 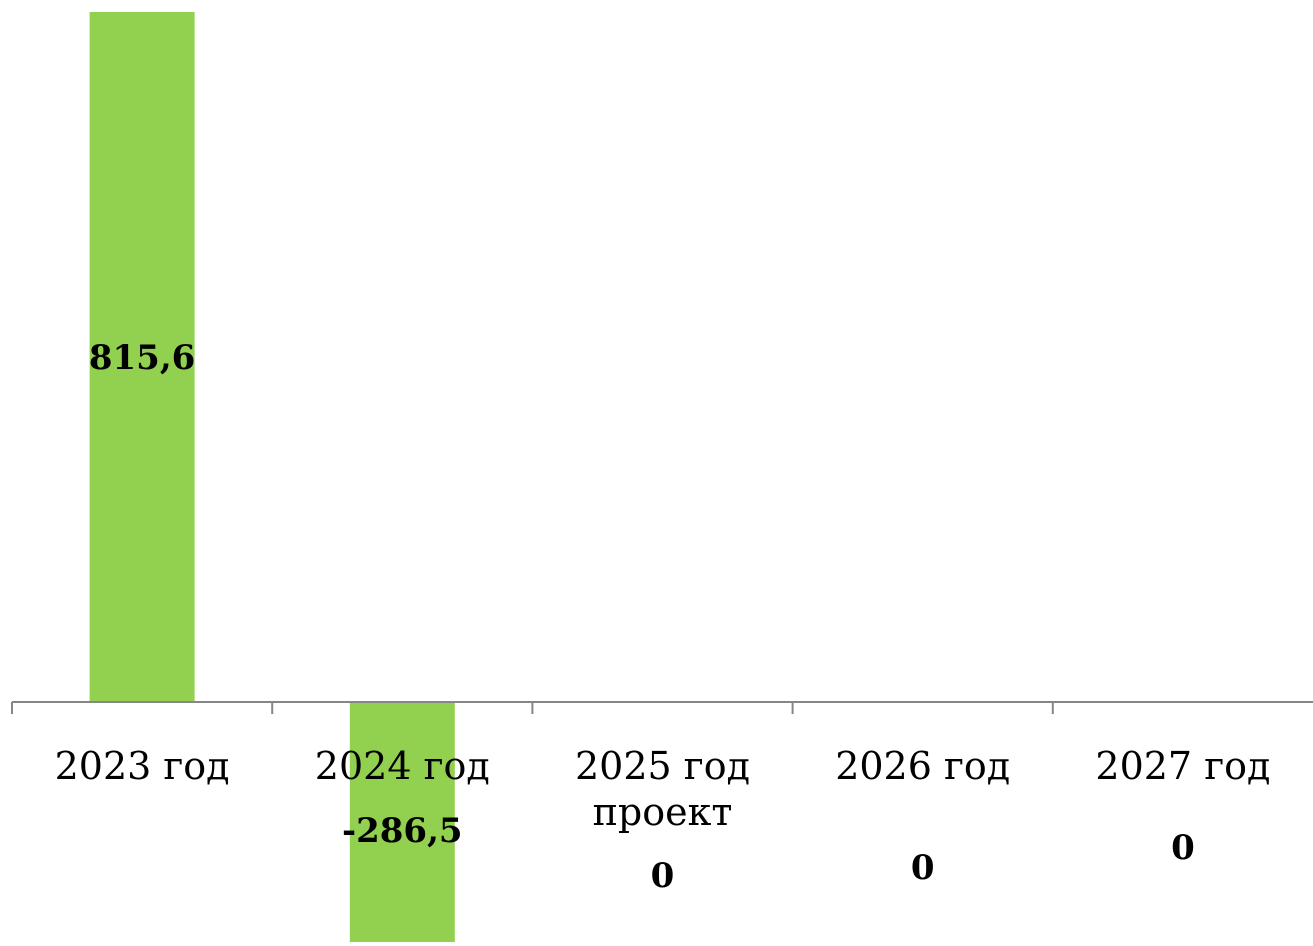 I want to click on data-label-2: 0, so click(x=663, y=876).